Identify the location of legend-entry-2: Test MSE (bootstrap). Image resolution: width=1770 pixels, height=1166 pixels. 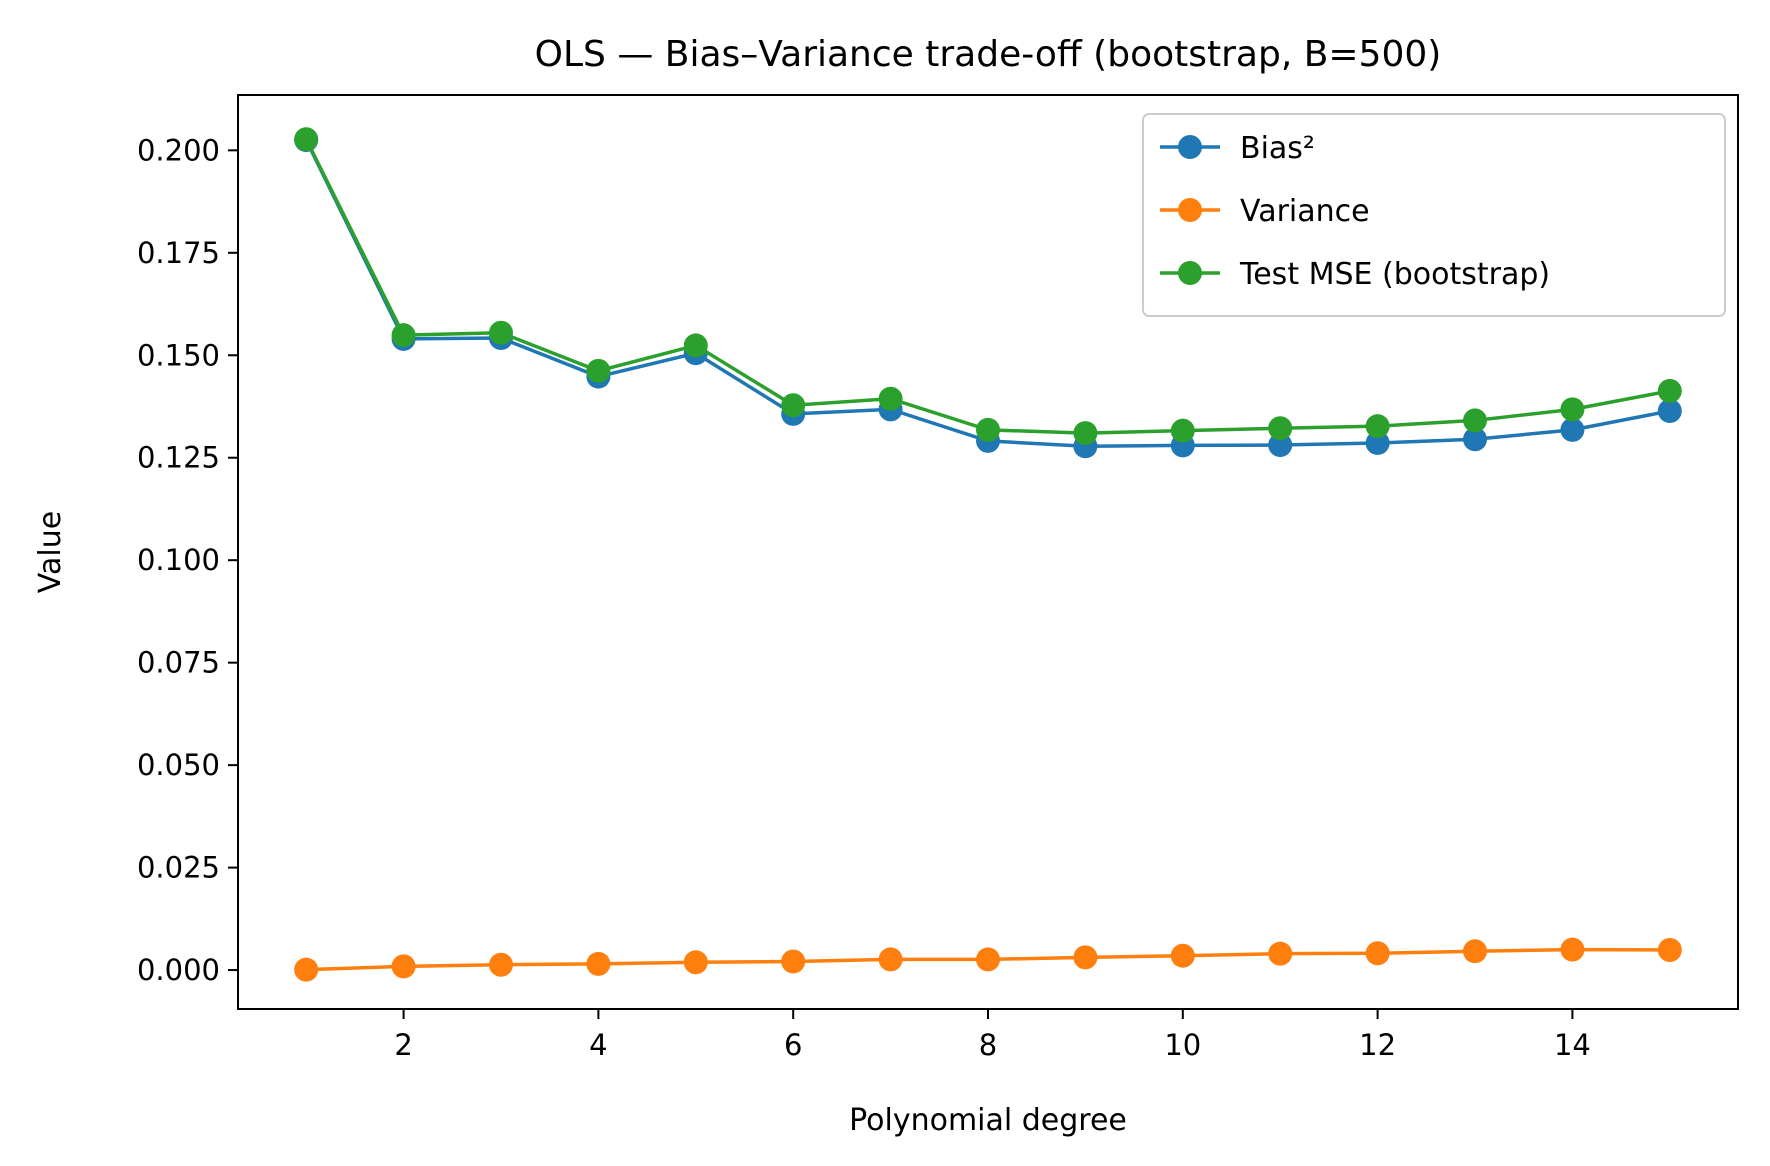
(1355, 274).